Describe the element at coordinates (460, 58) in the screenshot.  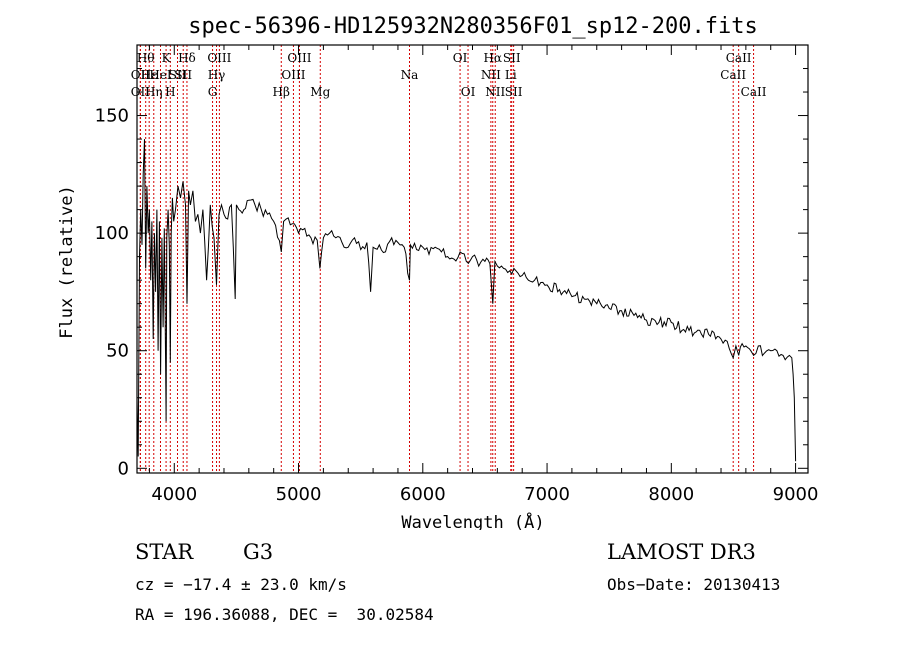
I see `line-label-19: OI` at that location.